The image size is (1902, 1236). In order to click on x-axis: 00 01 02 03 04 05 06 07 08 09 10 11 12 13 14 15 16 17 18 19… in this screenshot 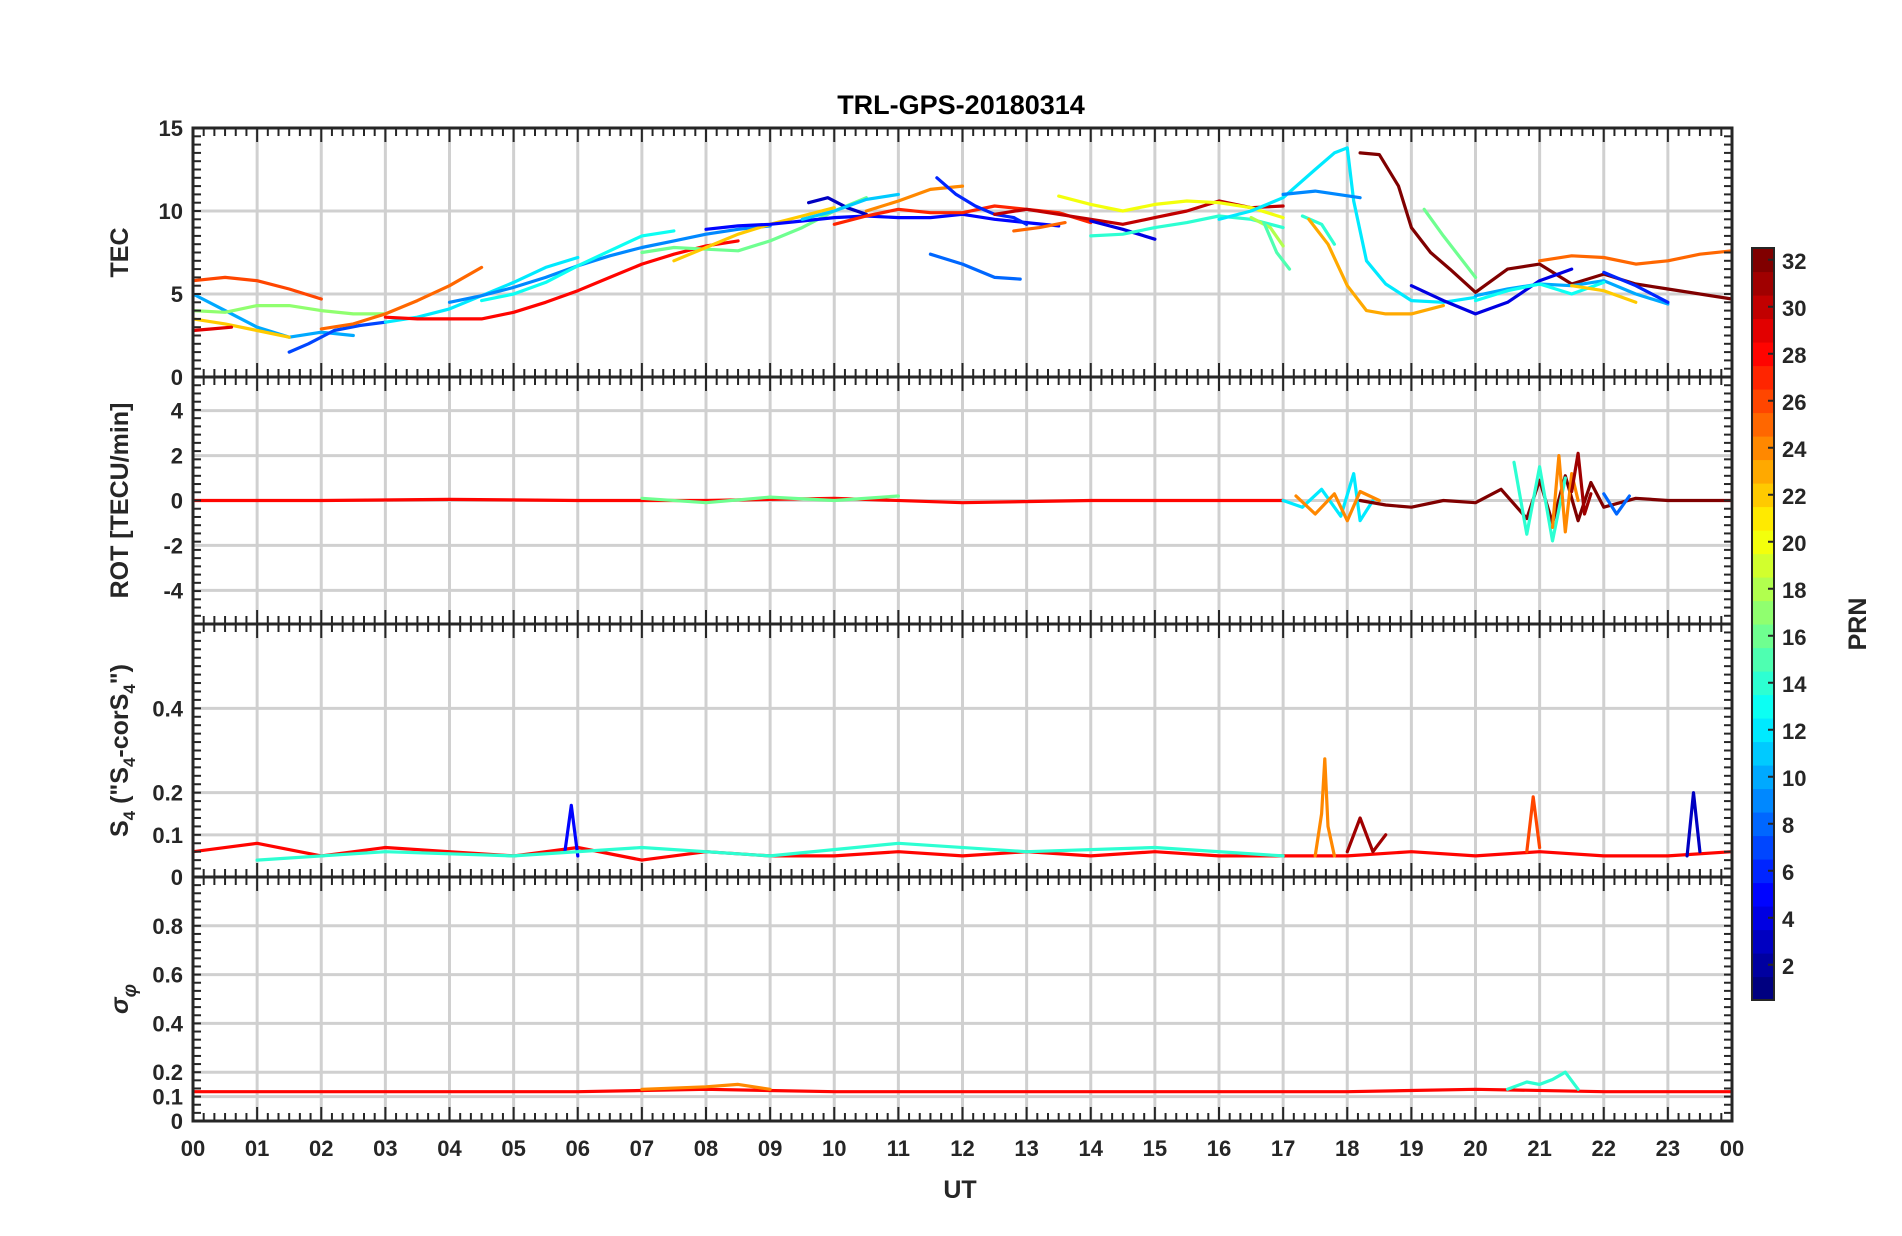, I will do `click(962, 1148)`.